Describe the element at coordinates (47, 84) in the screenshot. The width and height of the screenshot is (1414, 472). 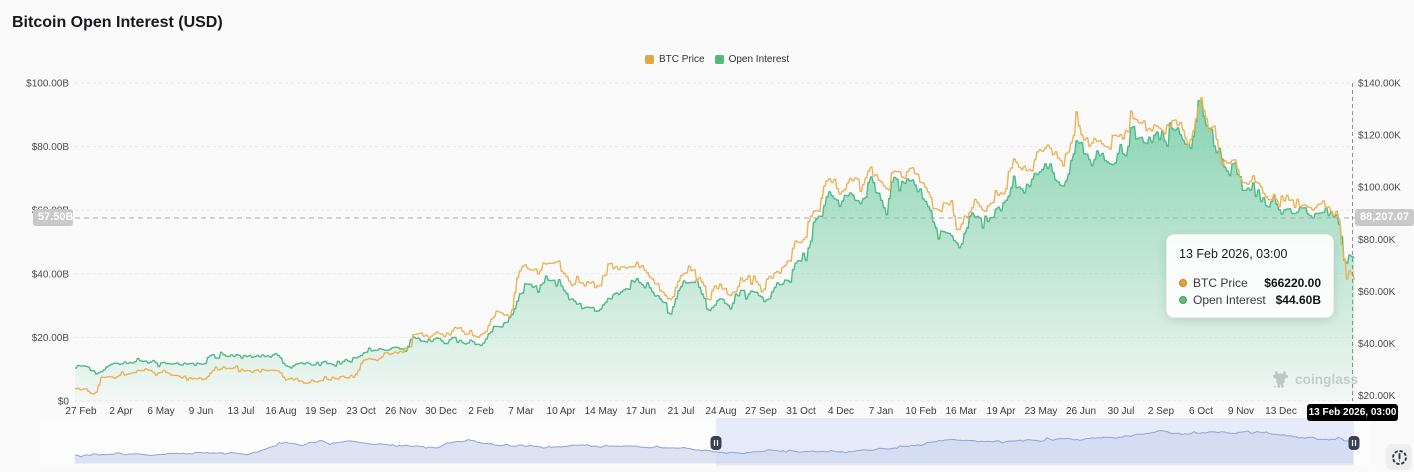
I see `svg-text: $100.00B` at that location.